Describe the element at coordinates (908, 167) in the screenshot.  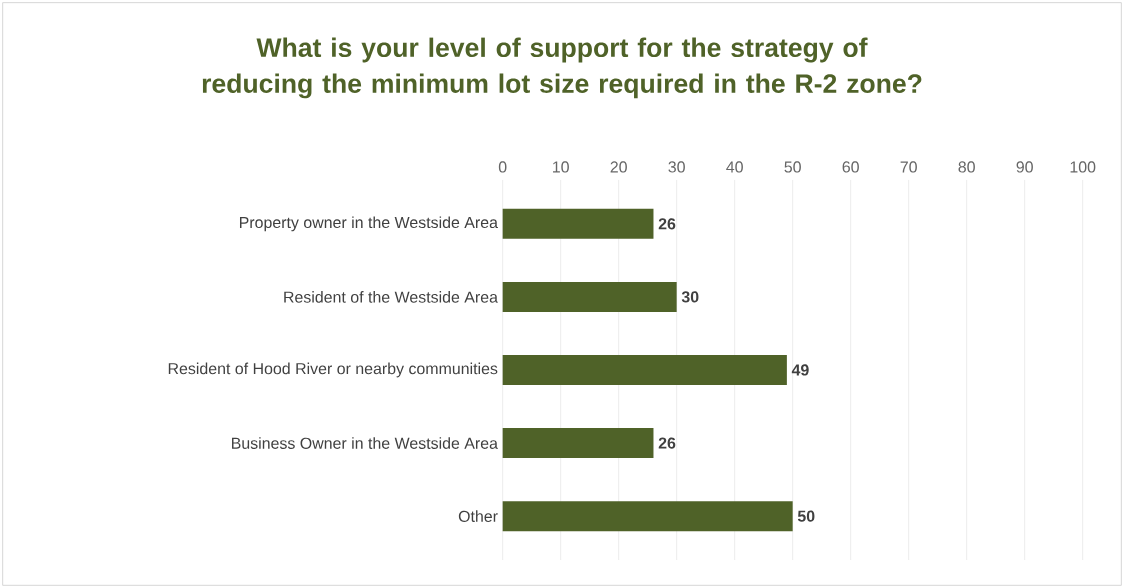
I see `x-tick-label: 70` at that location.